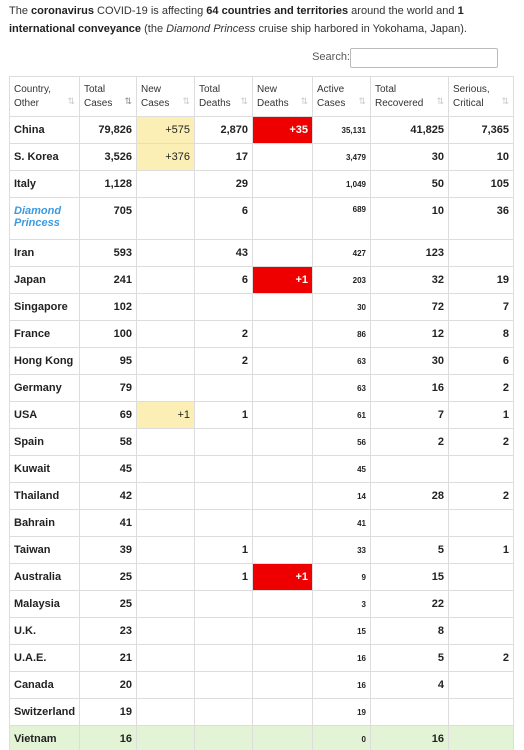 This screenshot has height=750, width=524. Describe the element at coordinates (409, 604) in the screenshot. I see `cell-total-recovered: 22` at that location.